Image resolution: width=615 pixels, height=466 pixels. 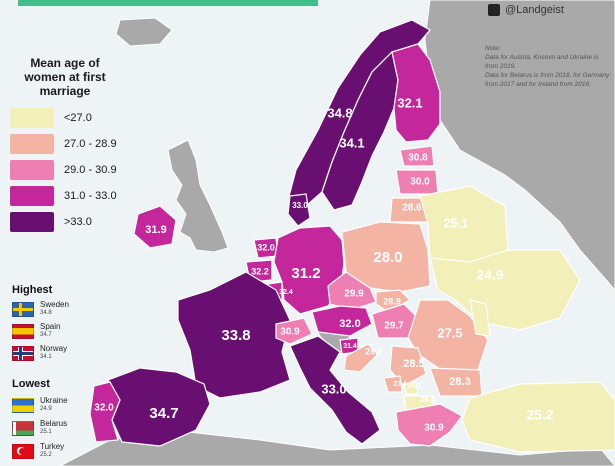 I want to click on label-ireland: 31.9, so click(x=155, y=230).